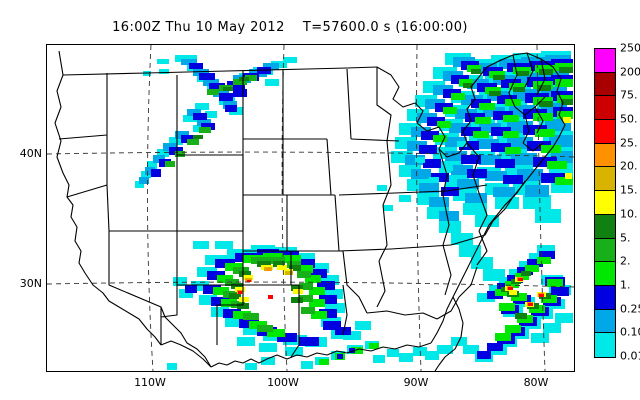 This screenshot has height=400, width=640. What do you see at coordinates (629, 119) in the screenshot?
I see `colorbar-tick-label: 50.` at bounding box center [629, 119].